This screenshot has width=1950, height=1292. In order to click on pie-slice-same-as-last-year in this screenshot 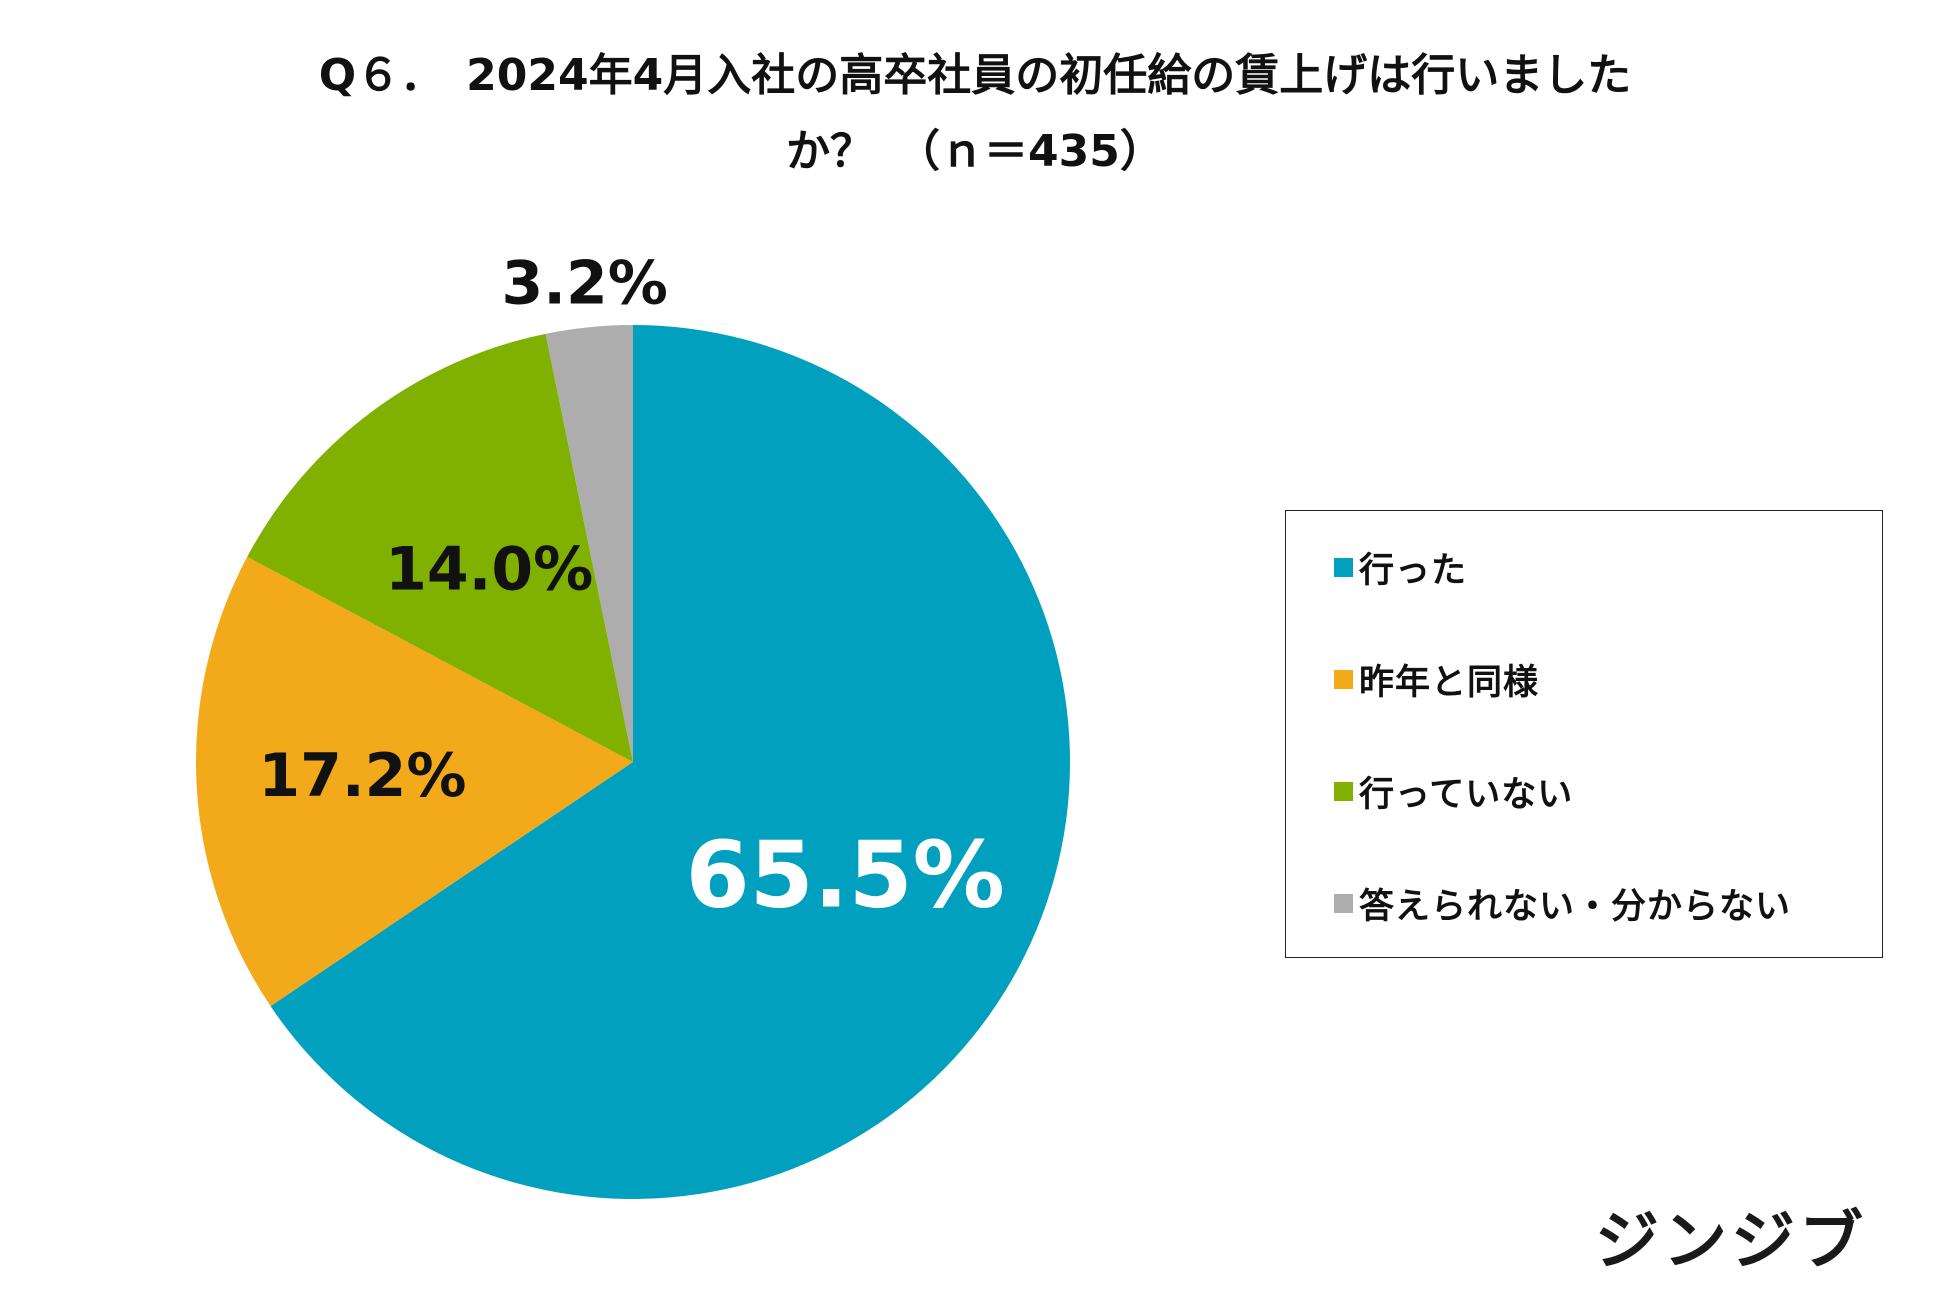, I will do `click(415, 781)`.